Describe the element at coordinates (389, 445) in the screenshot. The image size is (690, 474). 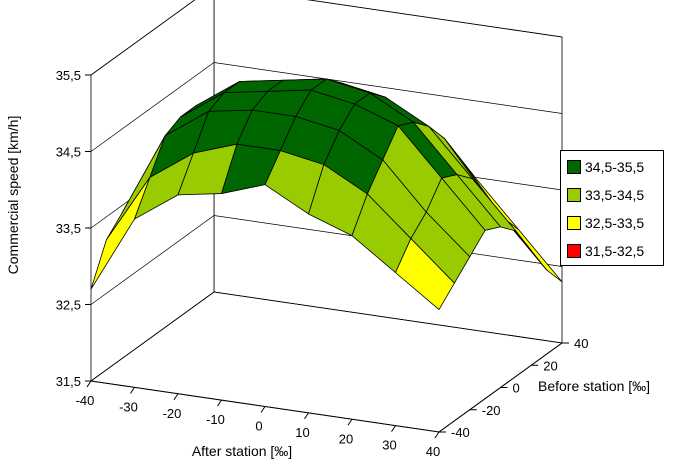
I see `x-tick-label: 30` at that location.